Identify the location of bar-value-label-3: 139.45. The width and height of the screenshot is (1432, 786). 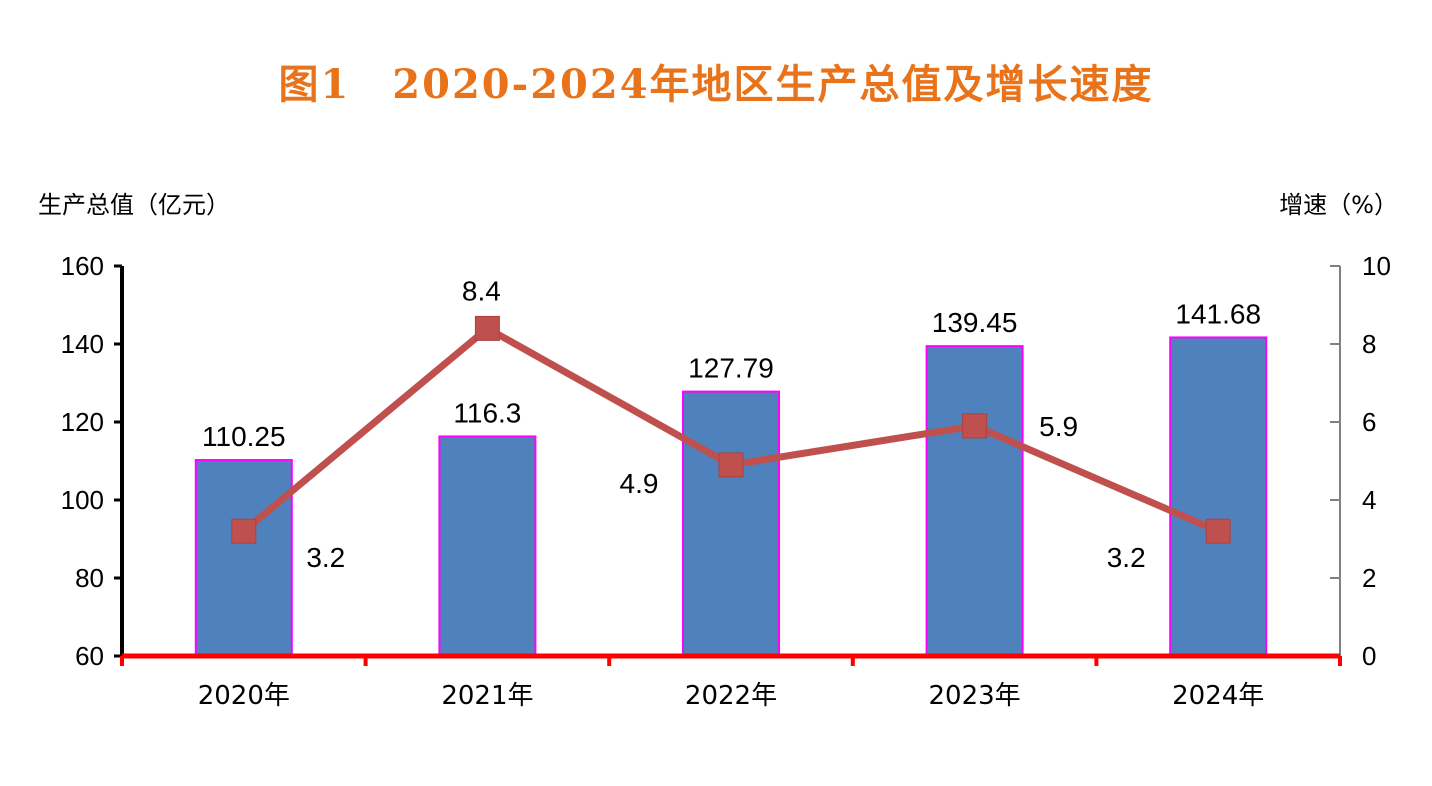
(975, 322).